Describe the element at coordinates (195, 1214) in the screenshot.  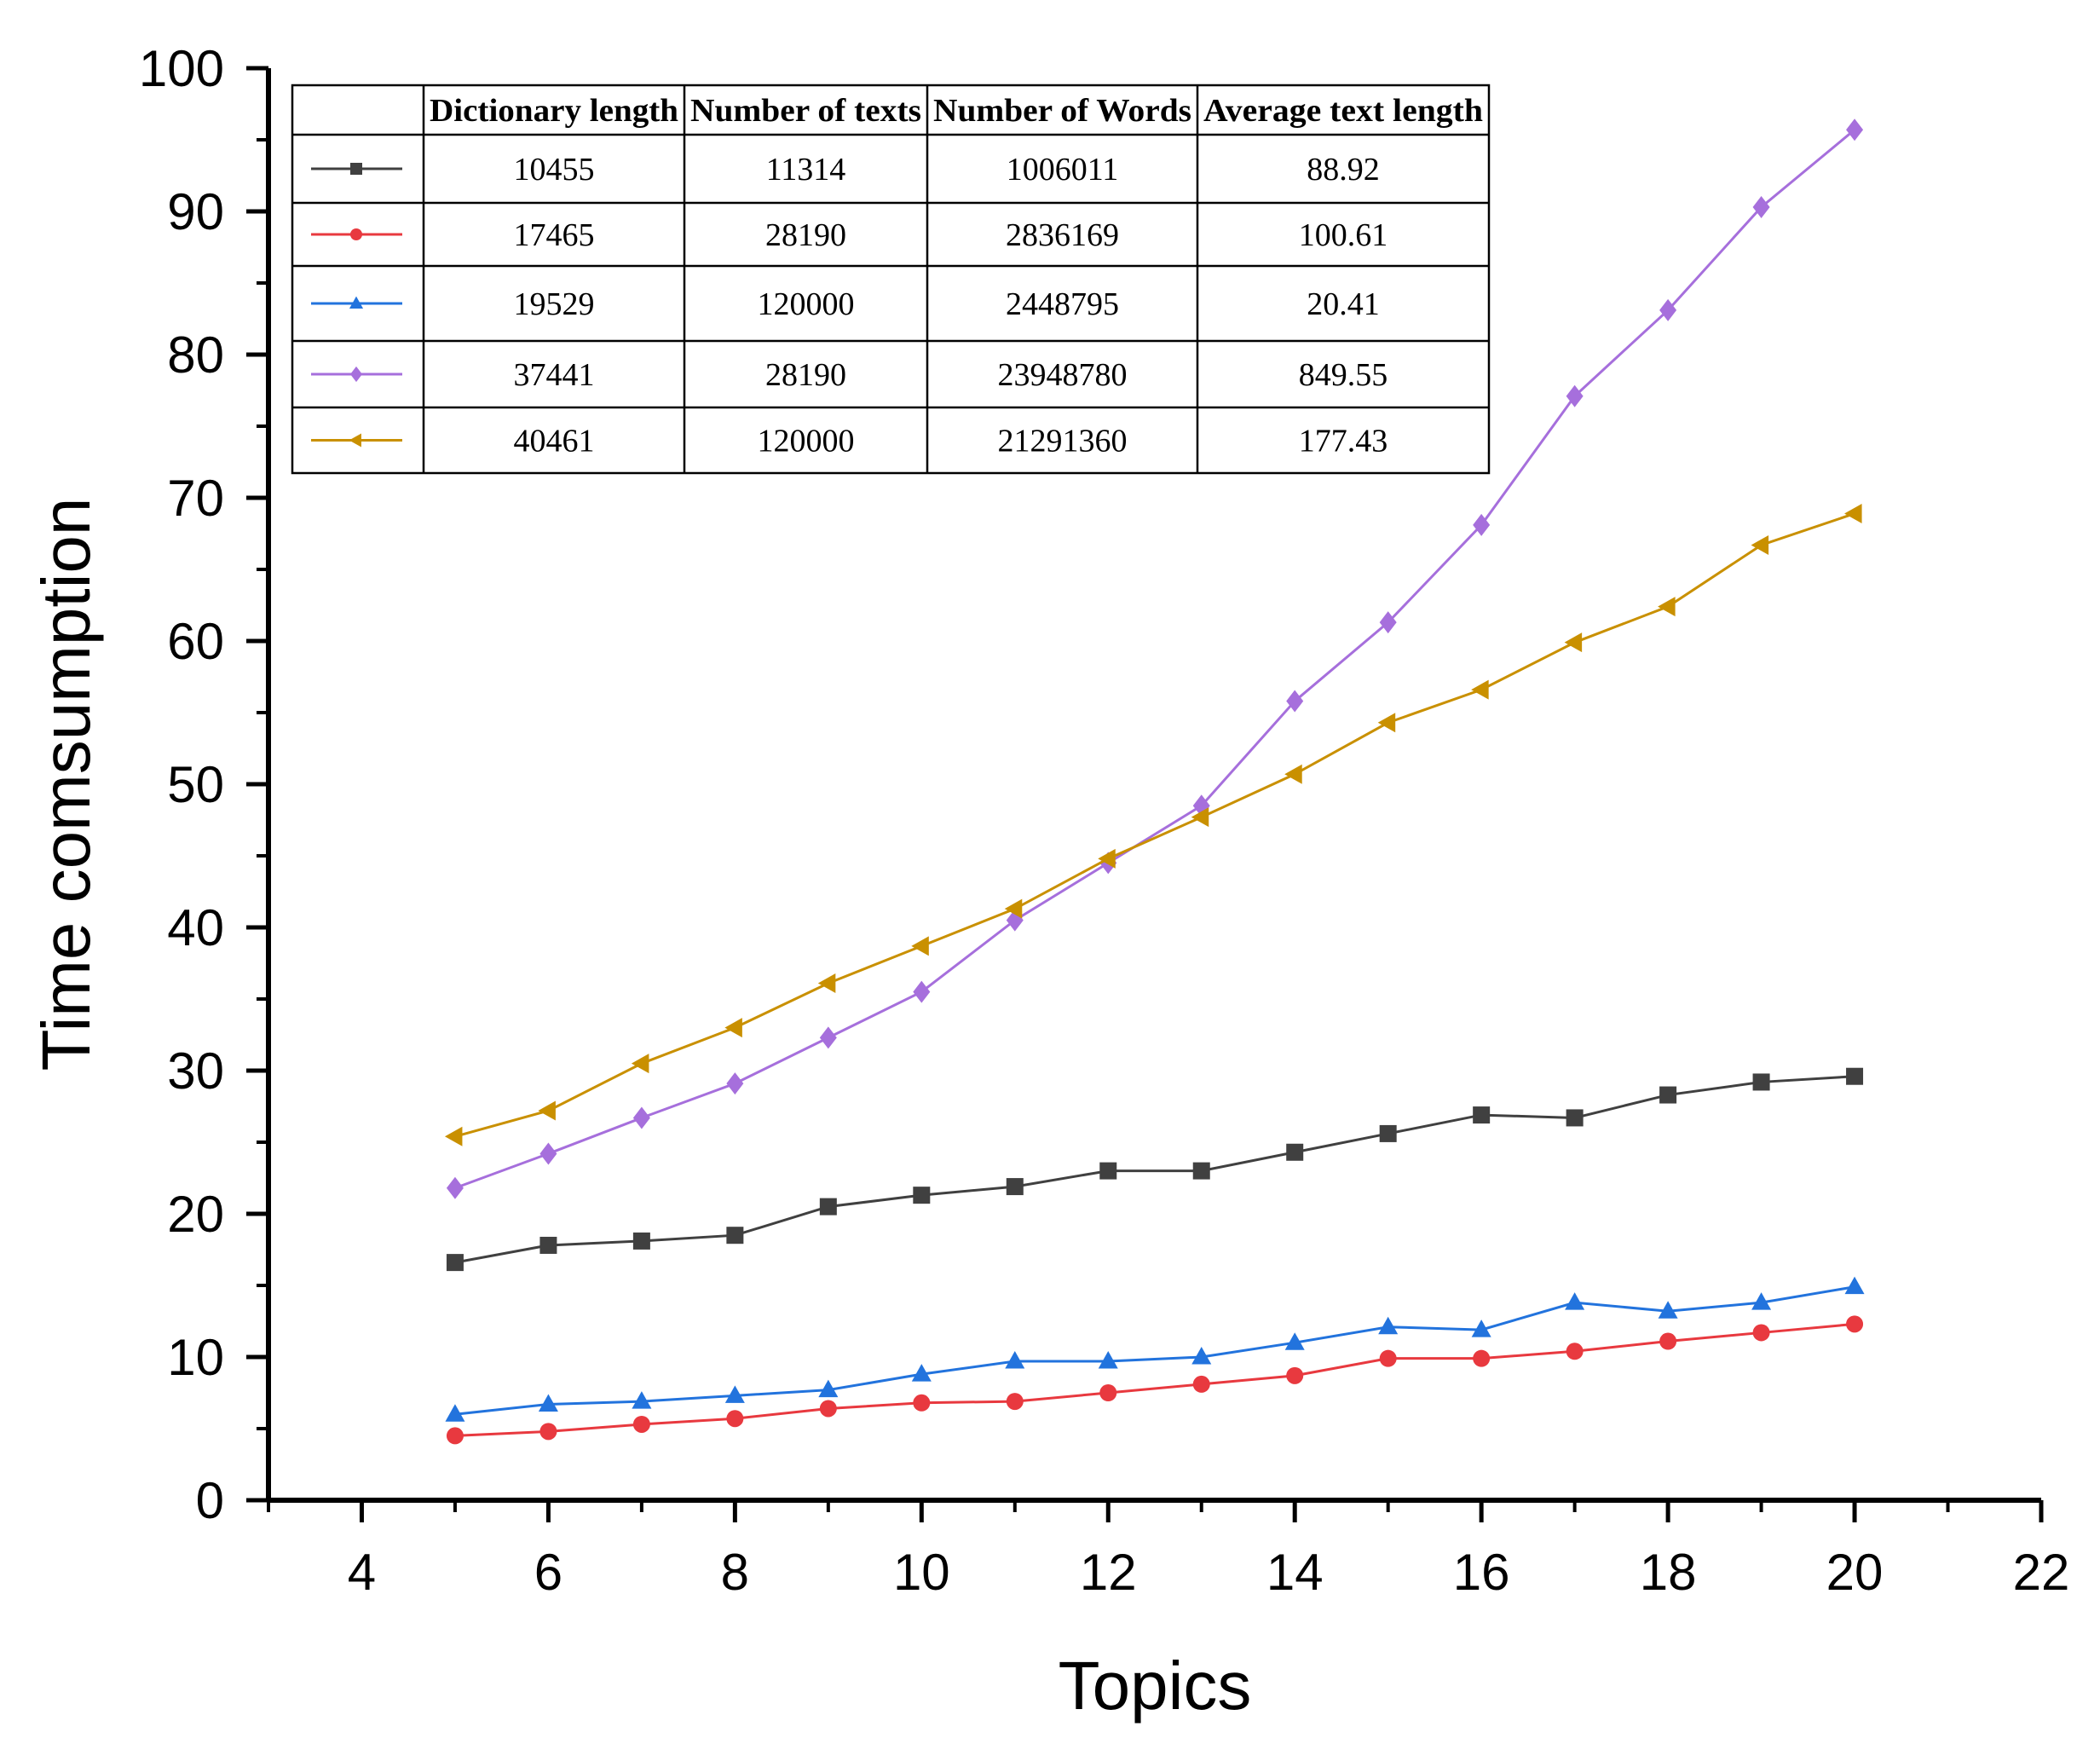
I see `y-tick-label: 20` at that location.